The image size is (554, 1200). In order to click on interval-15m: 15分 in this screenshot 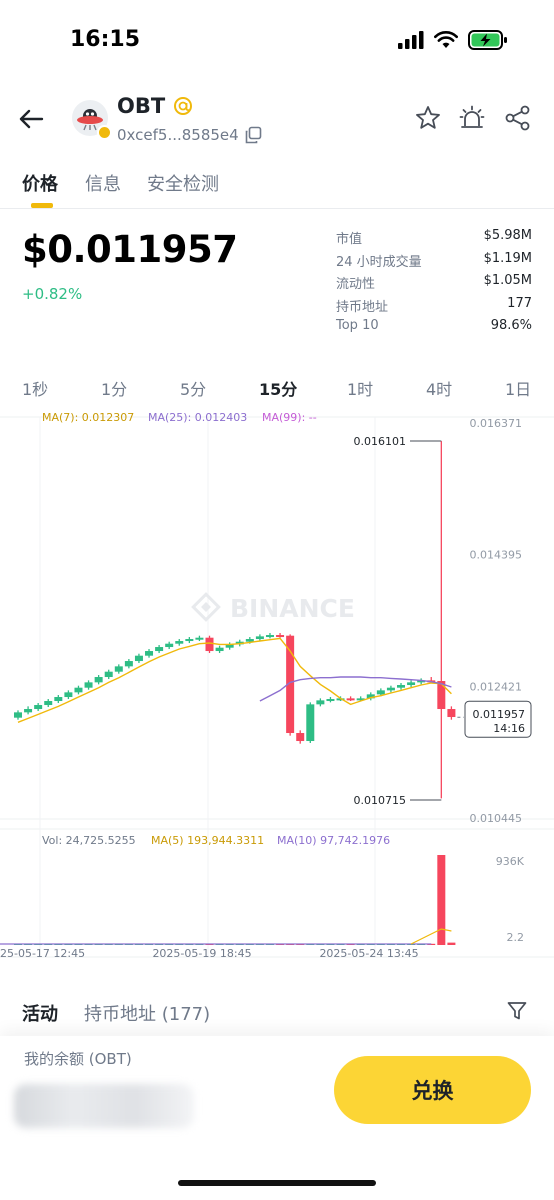, I will do `click(278, 389)`.